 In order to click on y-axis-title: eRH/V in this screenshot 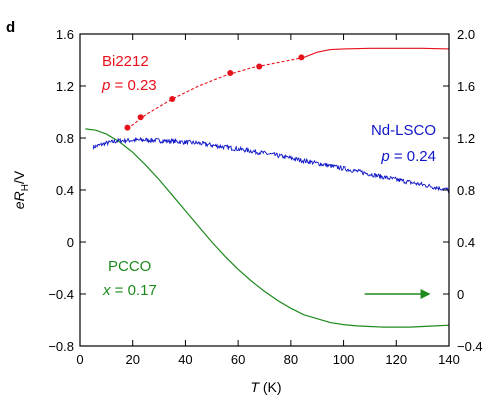, I will do `click(21, 189)`.